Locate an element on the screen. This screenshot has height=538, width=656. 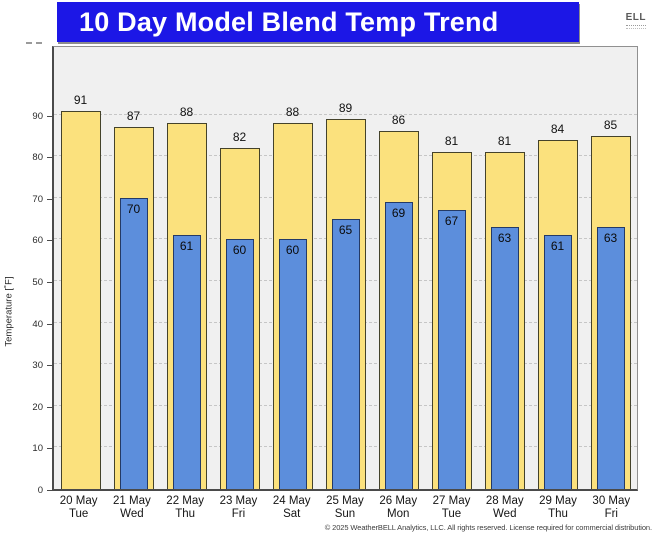
y-tick-label: 70 is located at coordinates (37, 199).